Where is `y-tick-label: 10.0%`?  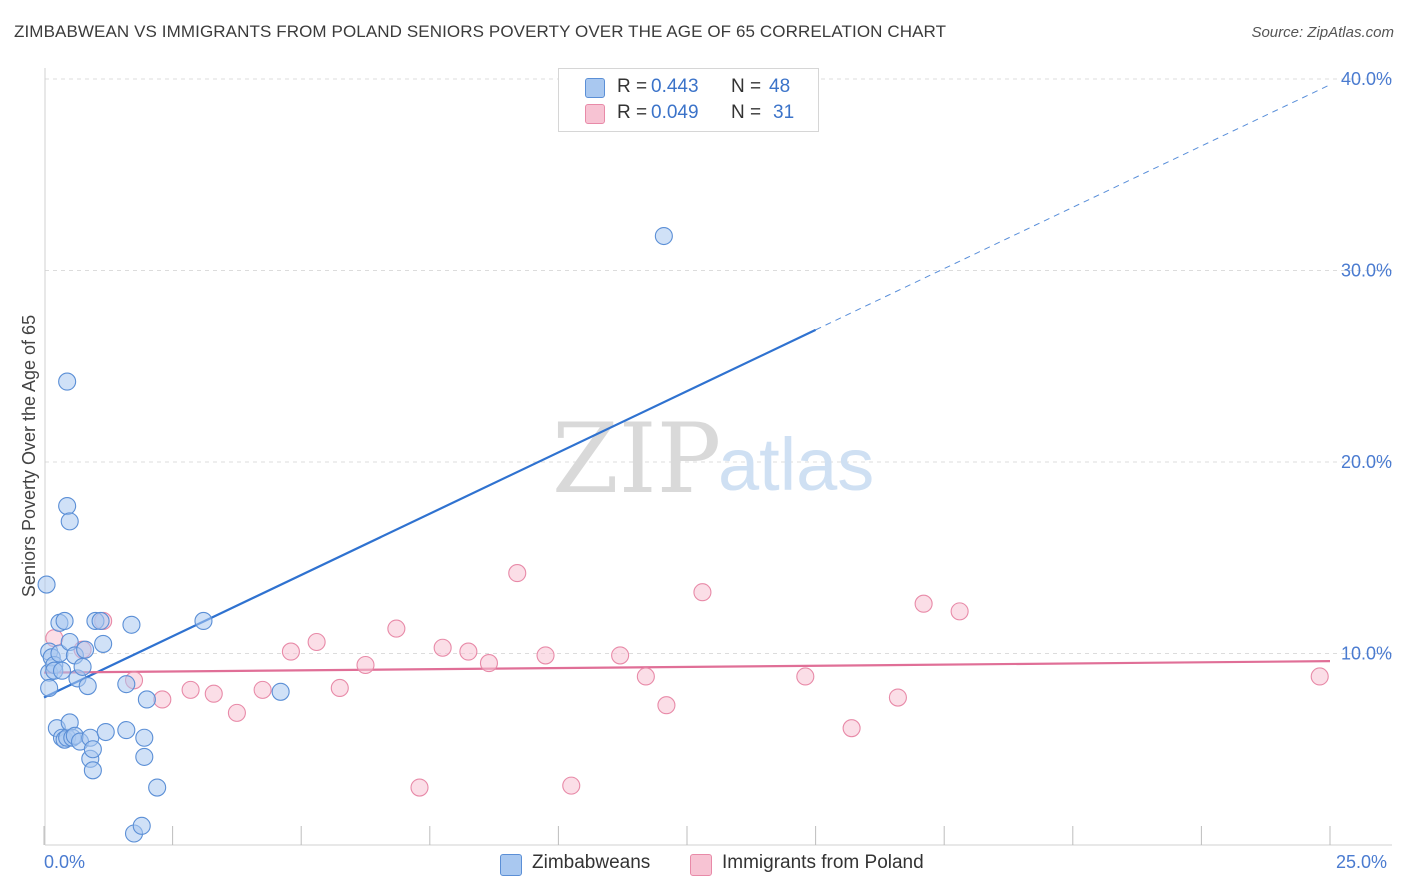
y-tick-label: 10.0% is located at coordinates (1366, 654).